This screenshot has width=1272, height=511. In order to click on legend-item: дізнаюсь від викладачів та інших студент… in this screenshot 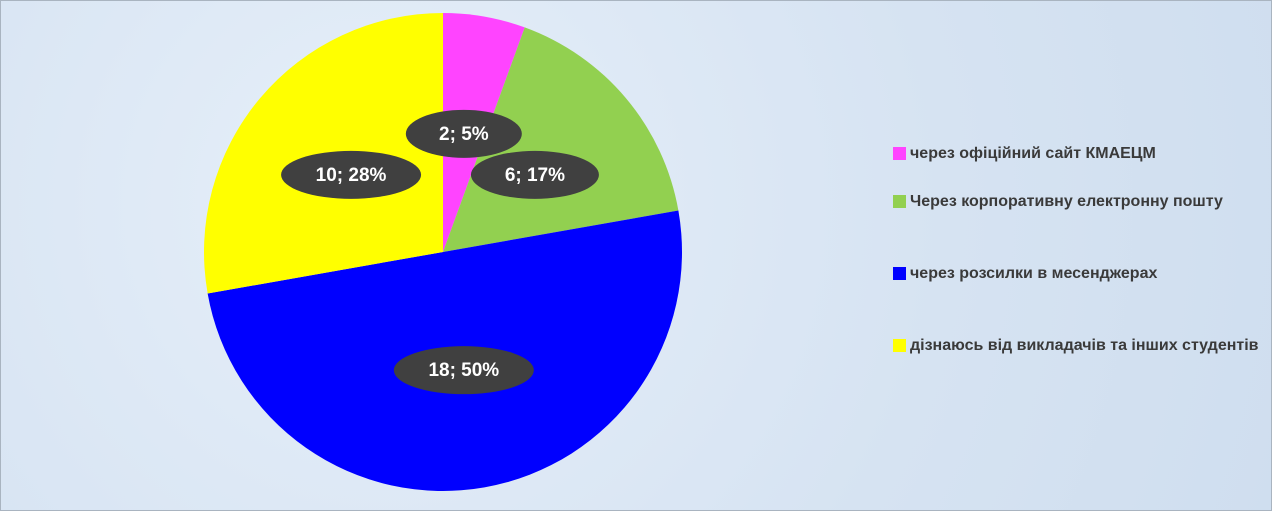, I will do `click(1082, 346)`.